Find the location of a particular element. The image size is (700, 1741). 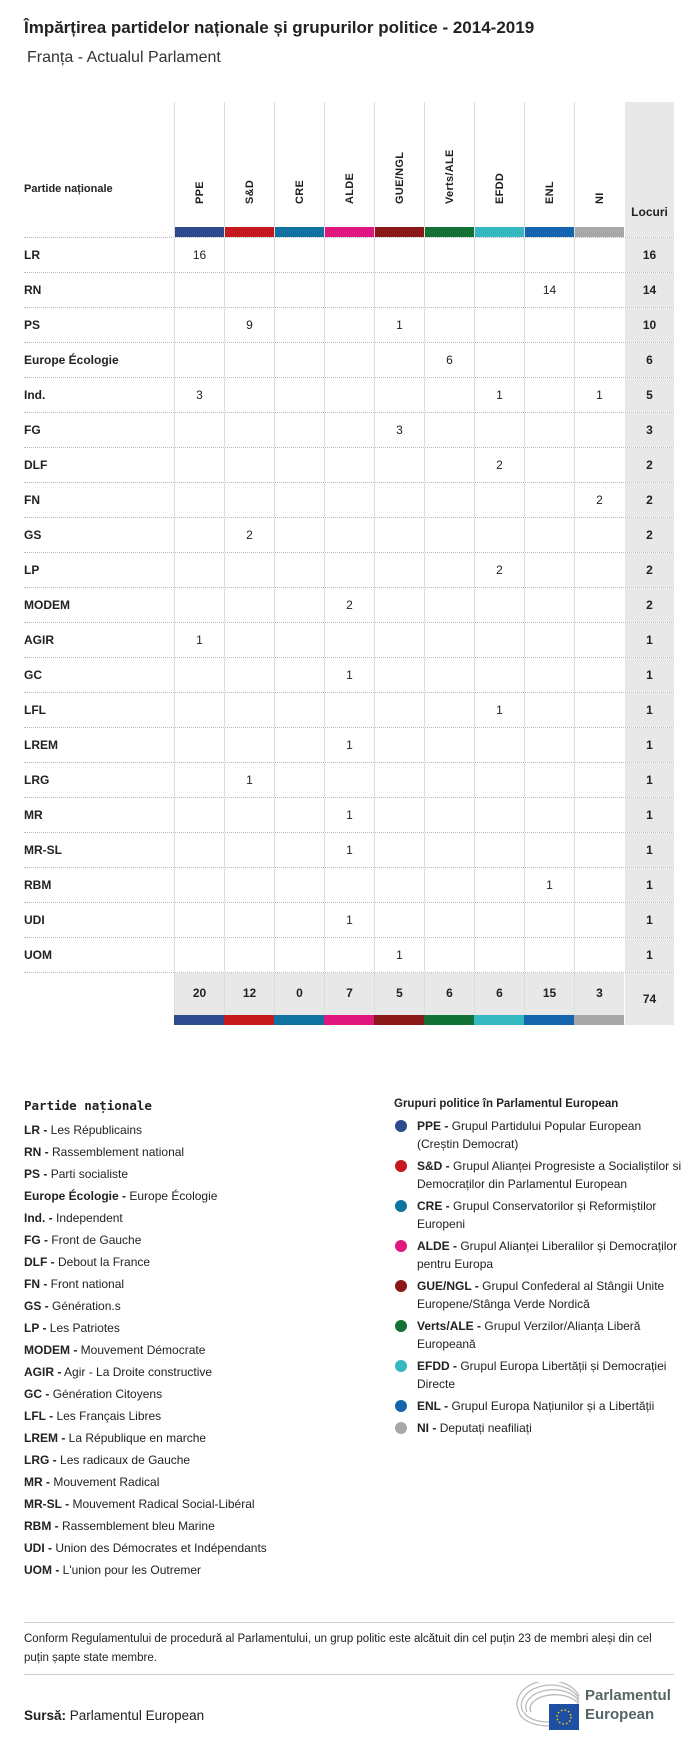

party-legend-item: LFL - Les Français Libres is located at coordinates (194, 1416).